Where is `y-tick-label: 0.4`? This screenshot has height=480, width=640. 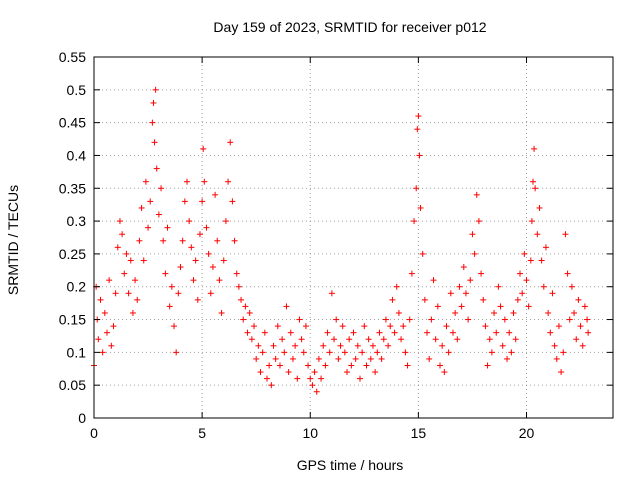 y-tick-label: 0.4 is located at coordinates (77, 155).